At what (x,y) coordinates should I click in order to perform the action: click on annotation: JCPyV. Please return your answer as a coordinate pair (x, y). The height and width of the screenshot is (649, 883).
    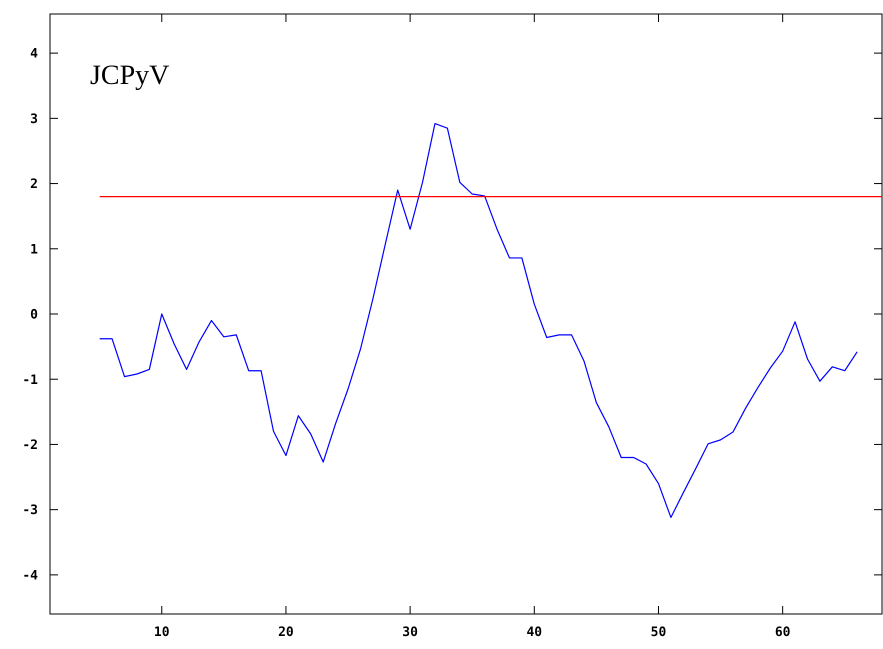
    Looking at the image, I should click on (130, 75).